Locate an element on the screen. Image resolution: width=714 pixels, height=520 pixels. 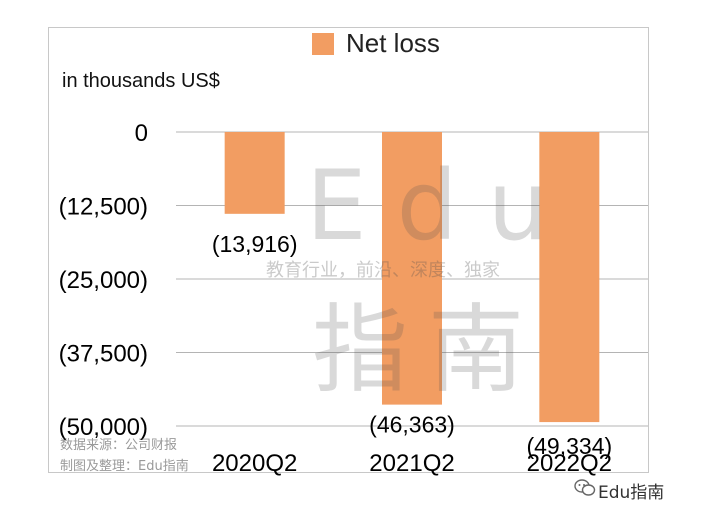
legend-label-net-loss: Net loss is located at coordinates (393, 43).